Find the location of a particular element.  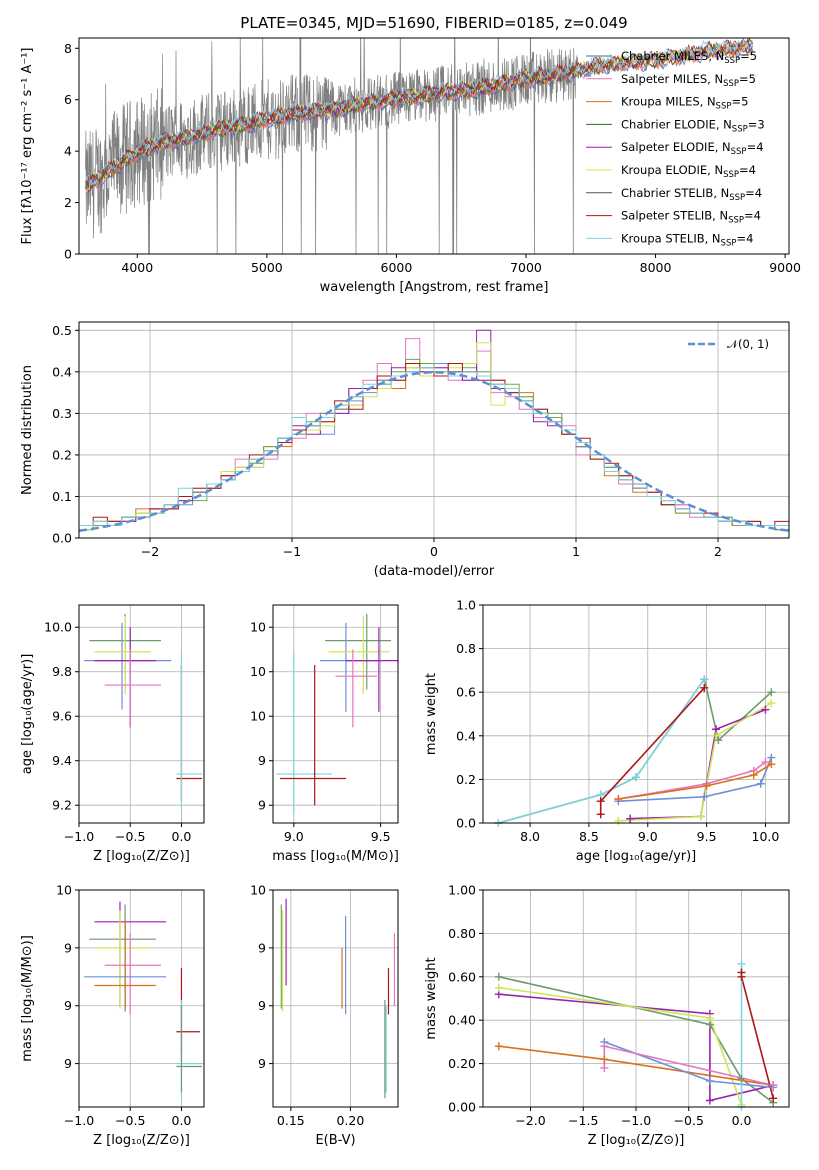

x-tick-label: 10.0 is located at coordinates (766, 836).